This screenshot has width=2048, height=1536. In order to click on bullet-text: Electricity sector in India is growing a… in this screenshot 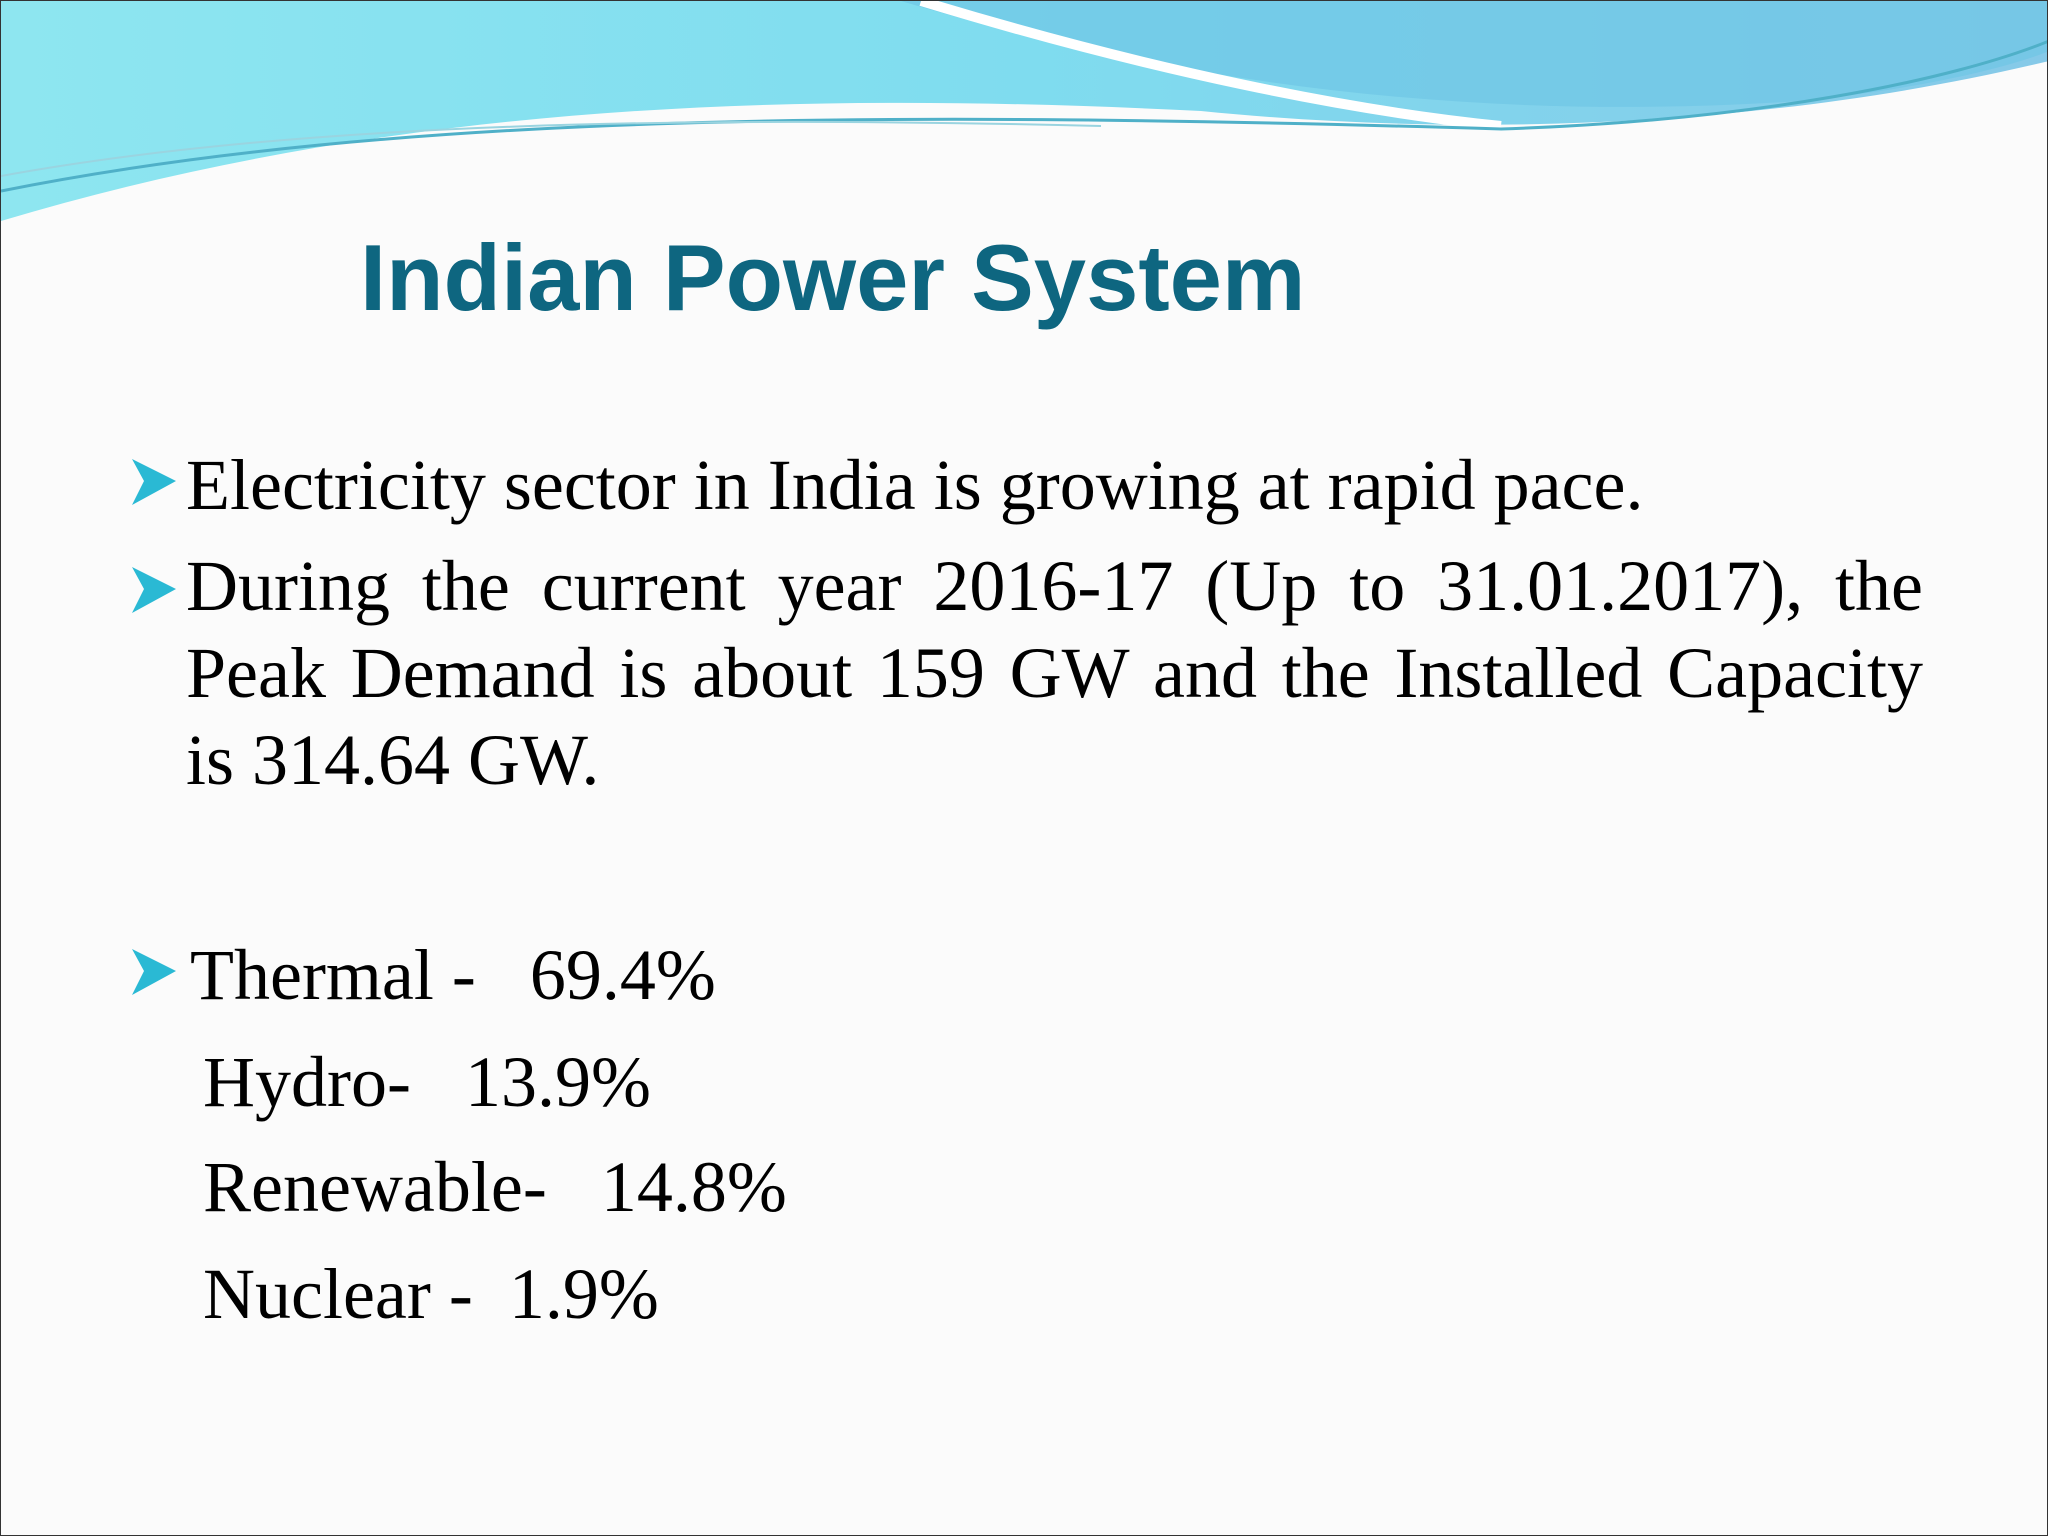, I will do `click(915, 485)`.